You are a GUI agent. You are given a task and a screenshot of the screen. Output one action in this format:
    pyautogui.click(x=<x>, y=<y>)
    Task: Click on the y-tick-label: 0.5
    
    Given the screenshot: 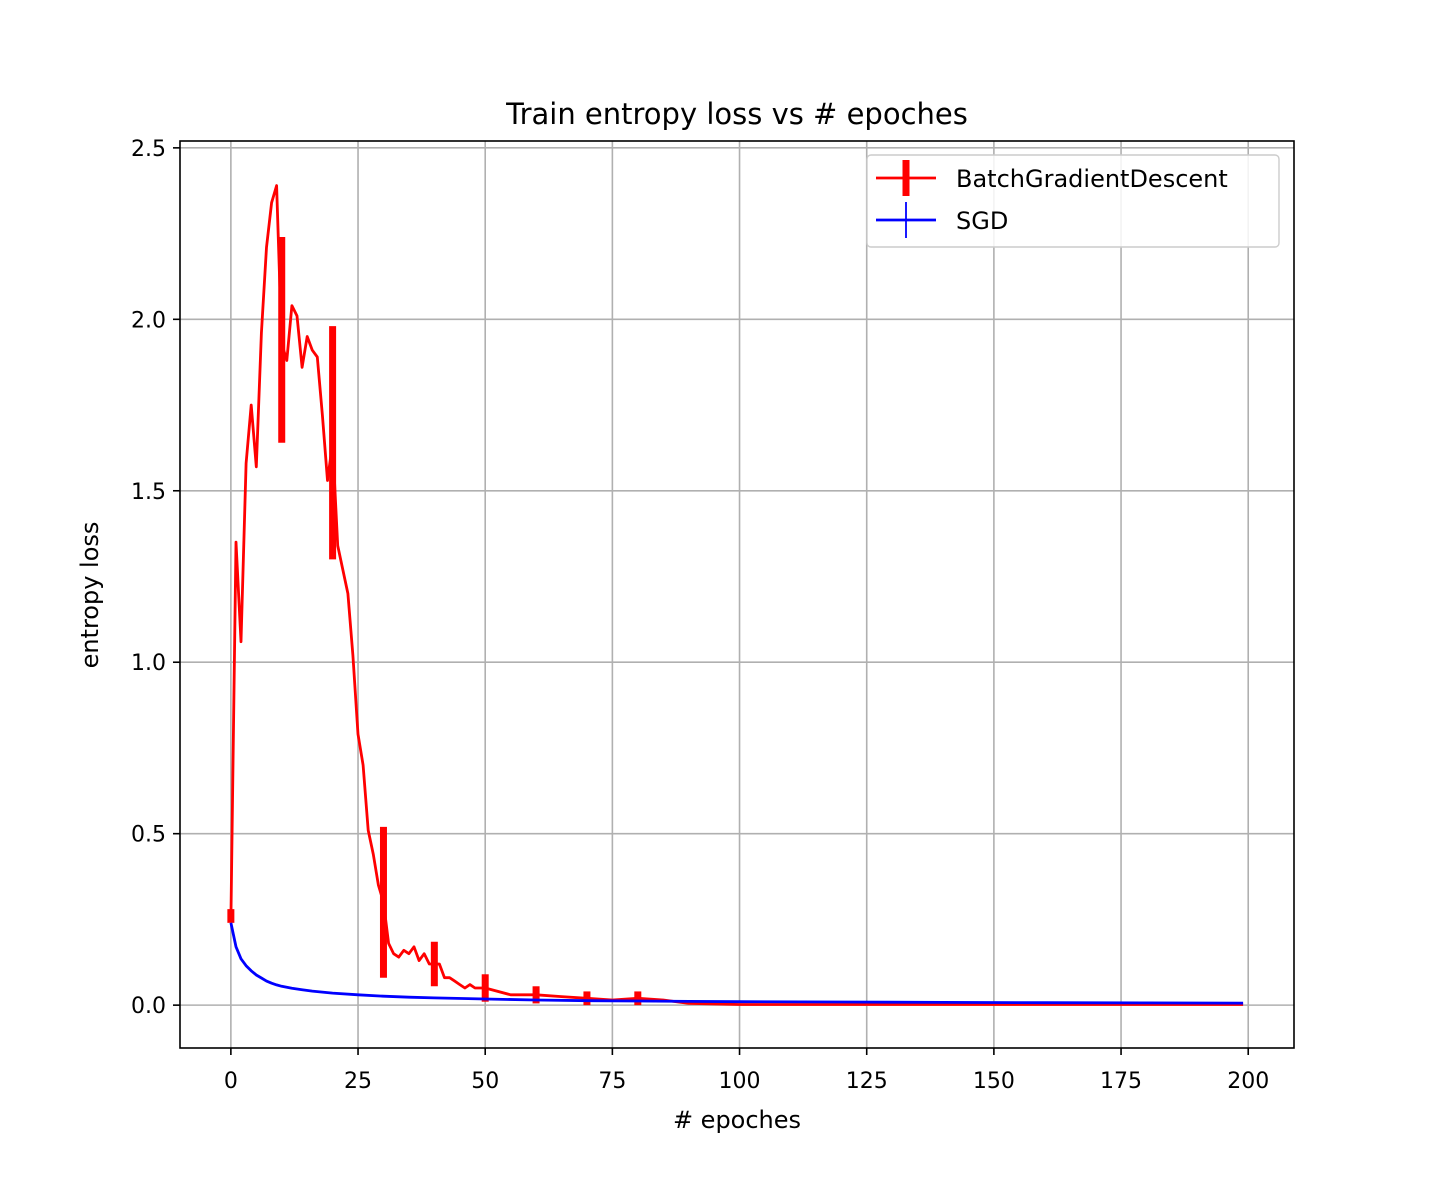 What is the action you would take?
    pyautogui.click(x=148, y=835)
    